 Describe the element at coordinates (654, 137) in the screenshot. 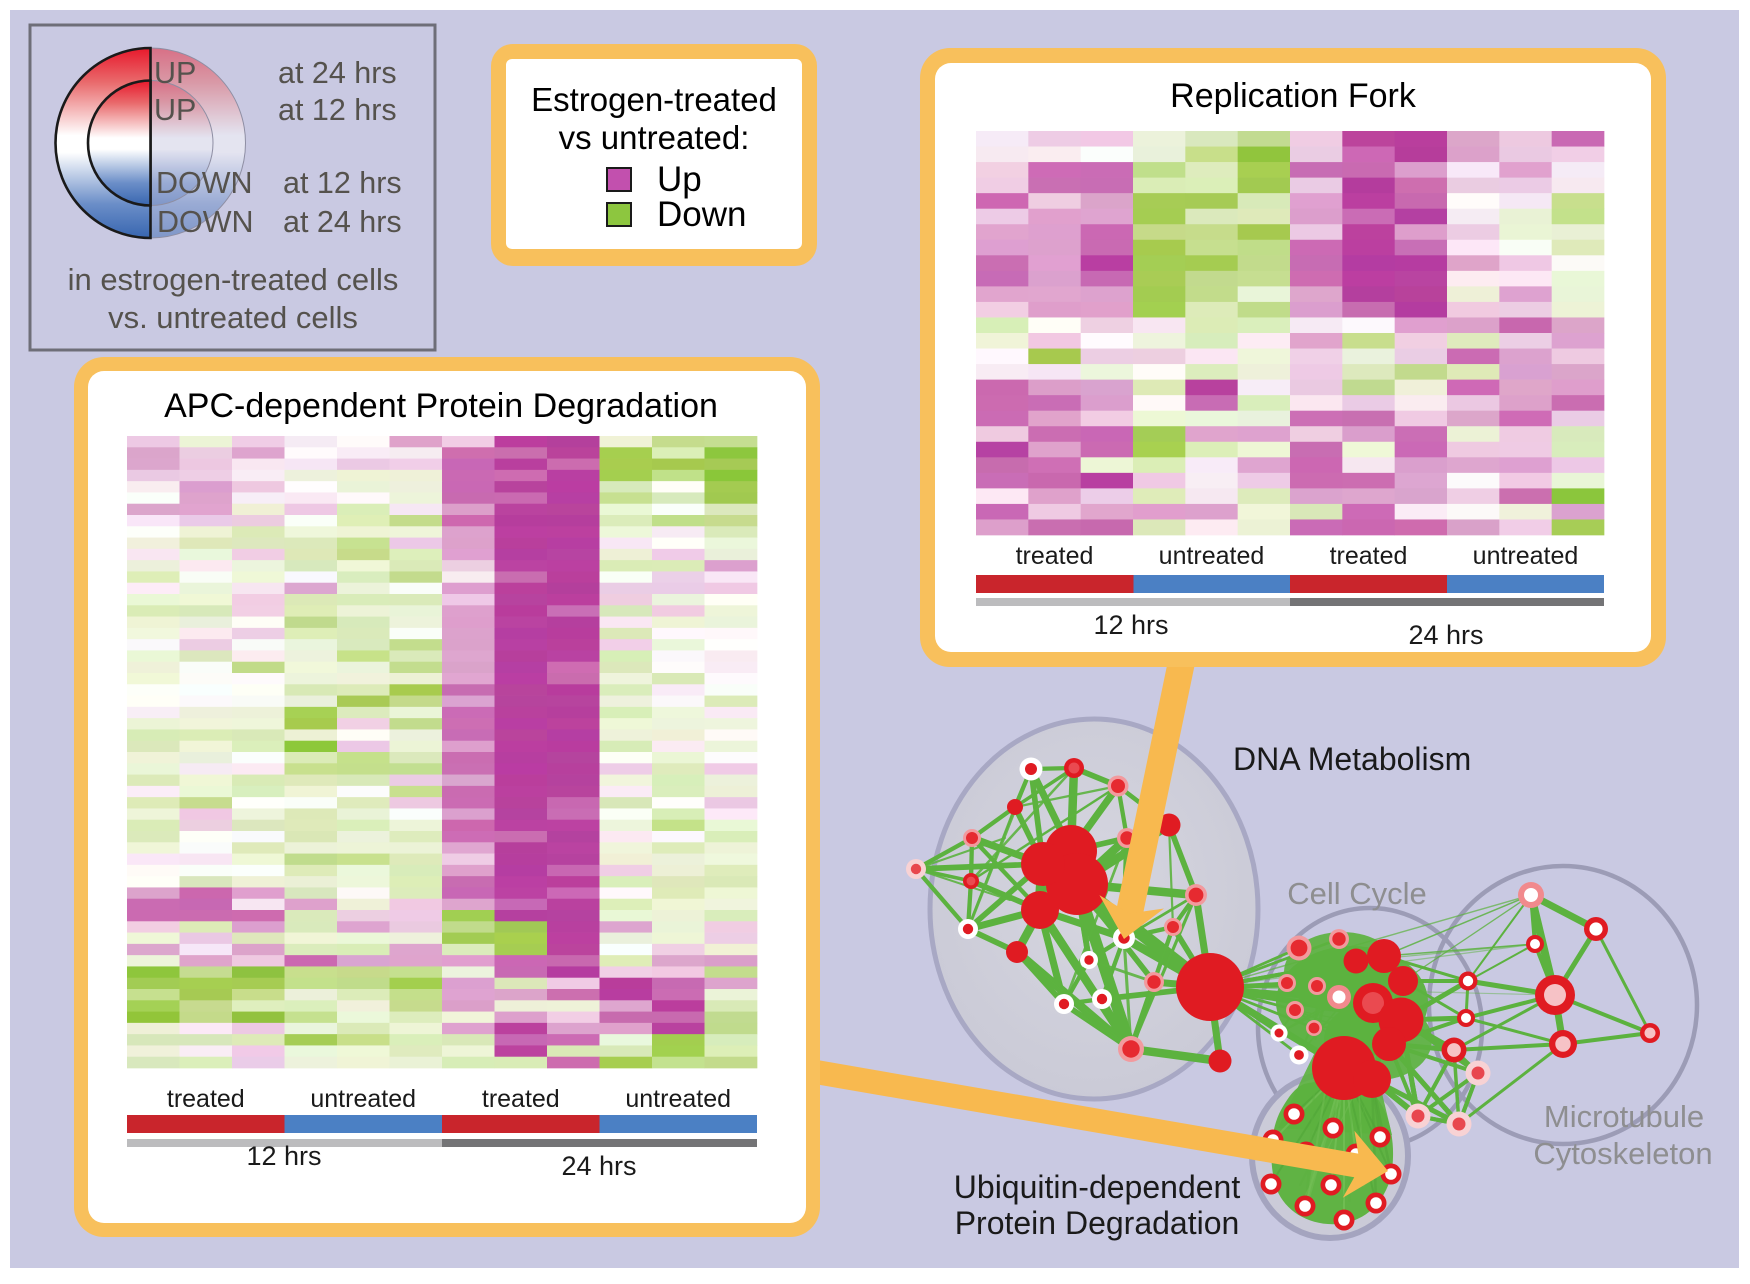

I see `svg-text: vs untreated:` at that location.